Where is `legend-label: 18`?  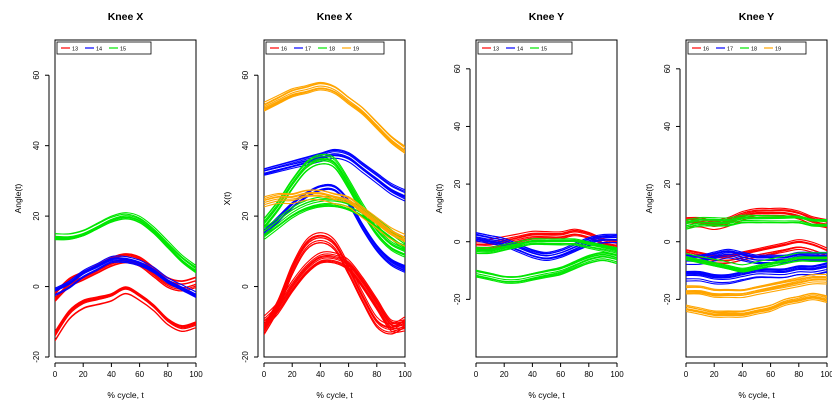
legend-label: 18 is located at coordinates (754, 50).